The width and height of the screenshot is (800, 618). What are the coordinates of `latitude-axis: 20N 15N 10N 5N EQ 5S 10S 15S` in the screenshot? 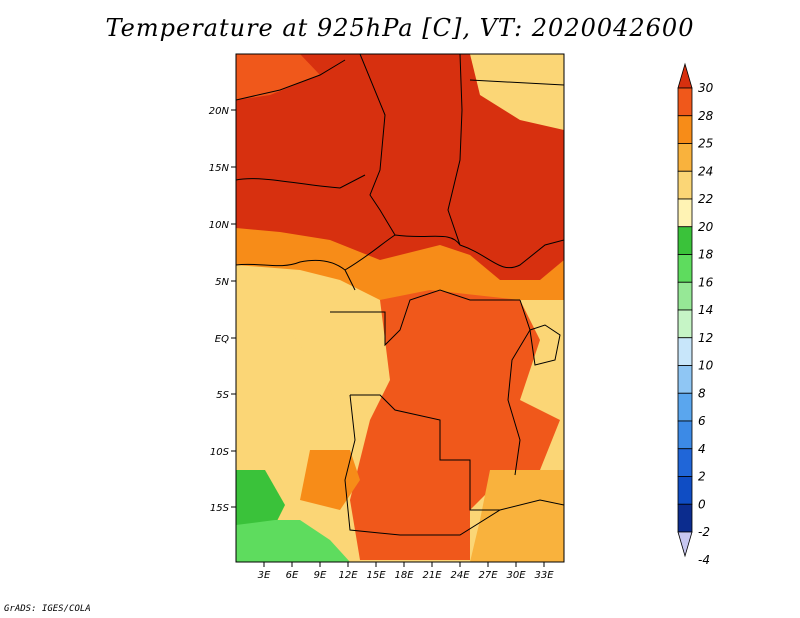 It's located at (222, 310).